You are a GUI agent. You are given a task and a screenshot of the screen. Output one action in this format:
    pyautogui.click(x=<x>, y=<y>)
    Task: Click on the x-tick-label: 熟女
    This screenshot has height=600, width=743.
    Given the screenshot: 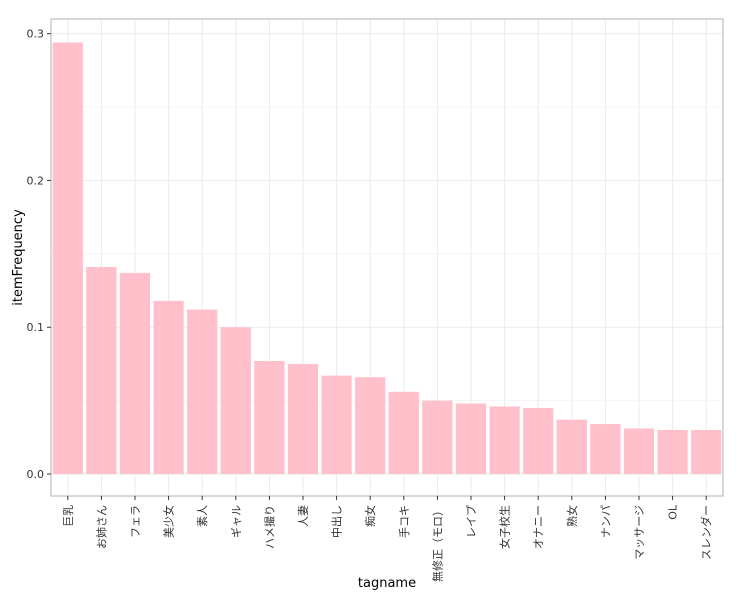 What is the action you would take?
    pyautogui.click(x=572, y=516)
    